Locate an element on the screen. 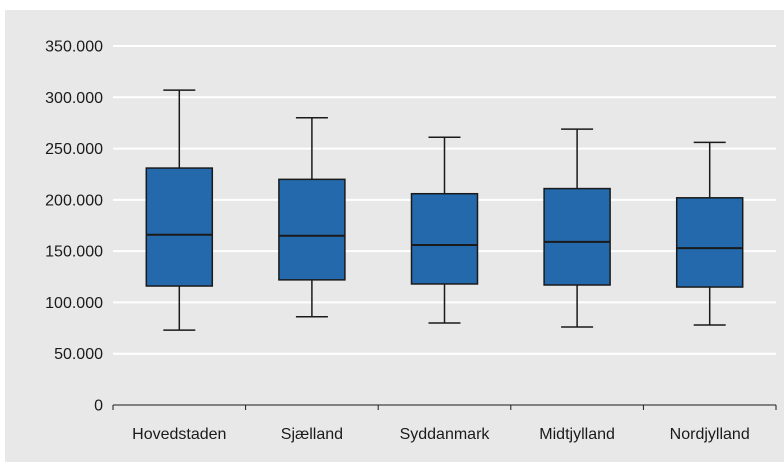 This screenshot has width=784, height=462. x-category-label: Syddanmark is located at coordinates (445, 434).